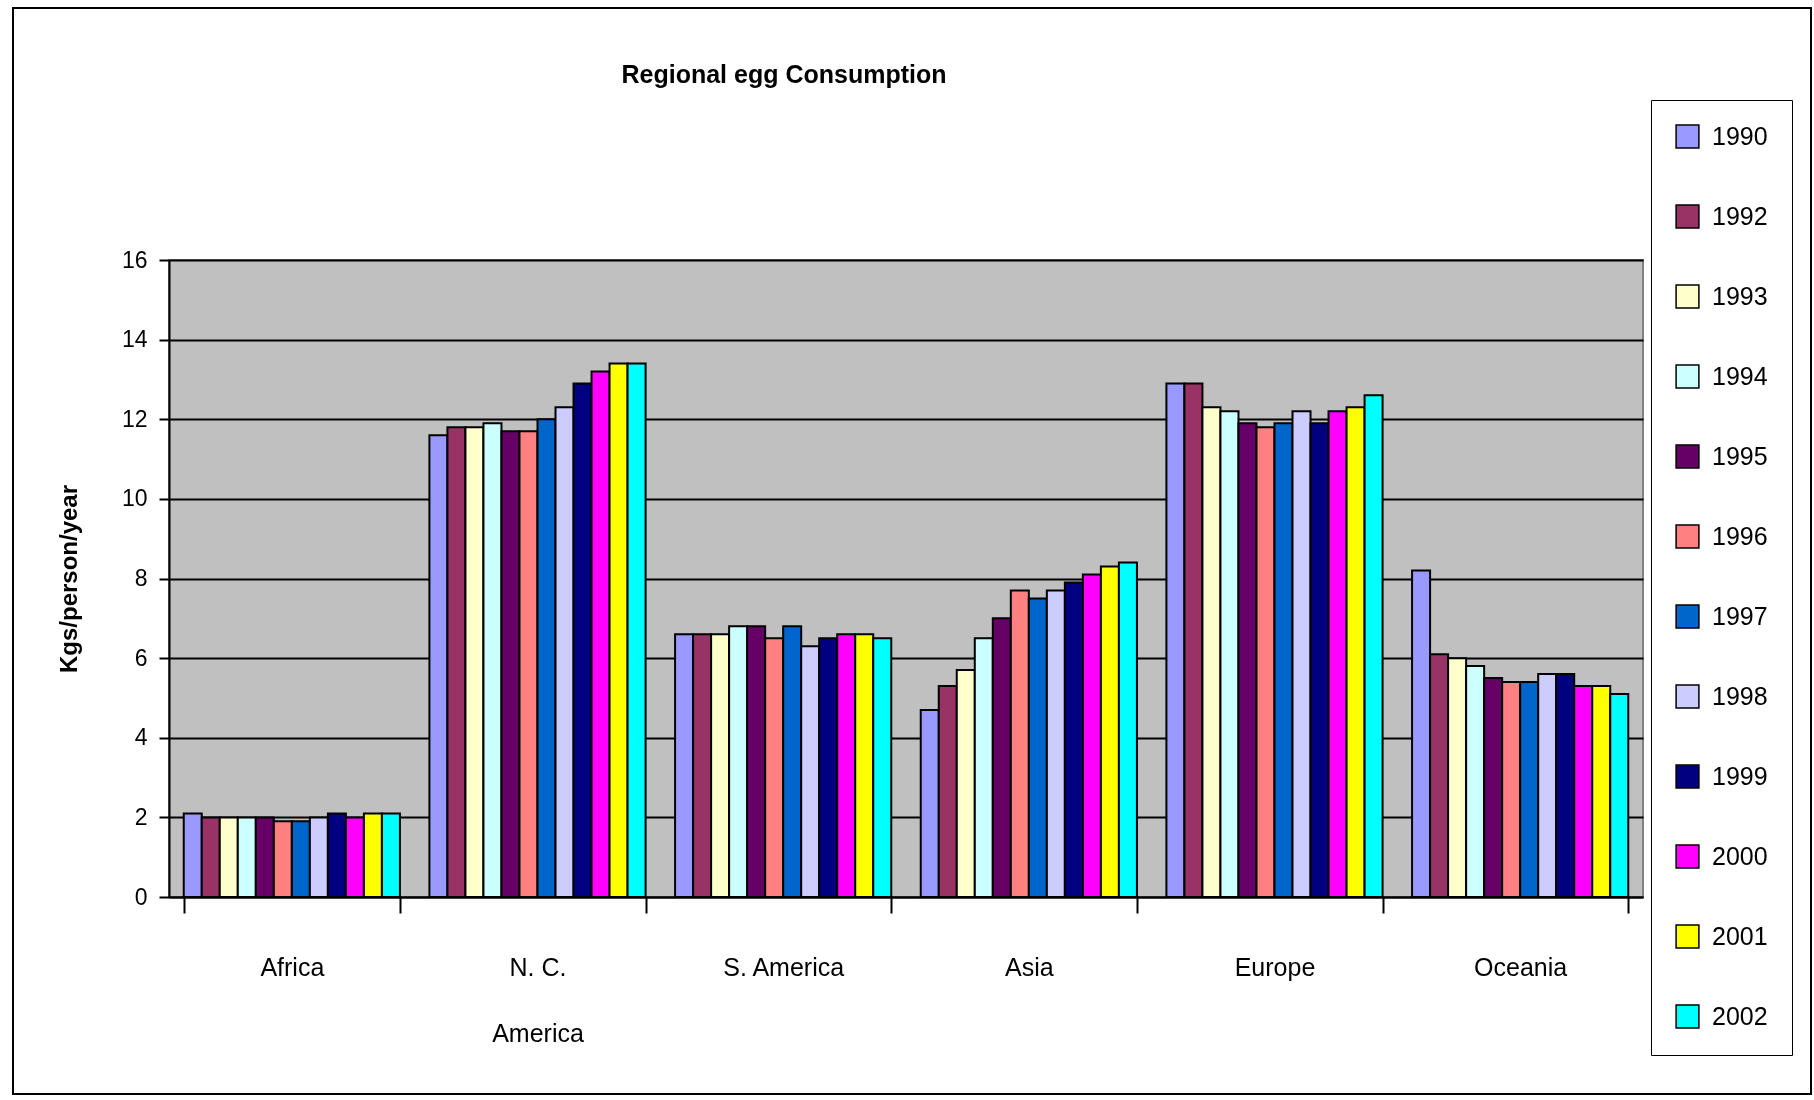 This screenshot has height=1100, width=1814. What do you see at coordinates (134, 339) in the screenshot?
I see `y-tick-label: 14` at bounding box center [134, 339].